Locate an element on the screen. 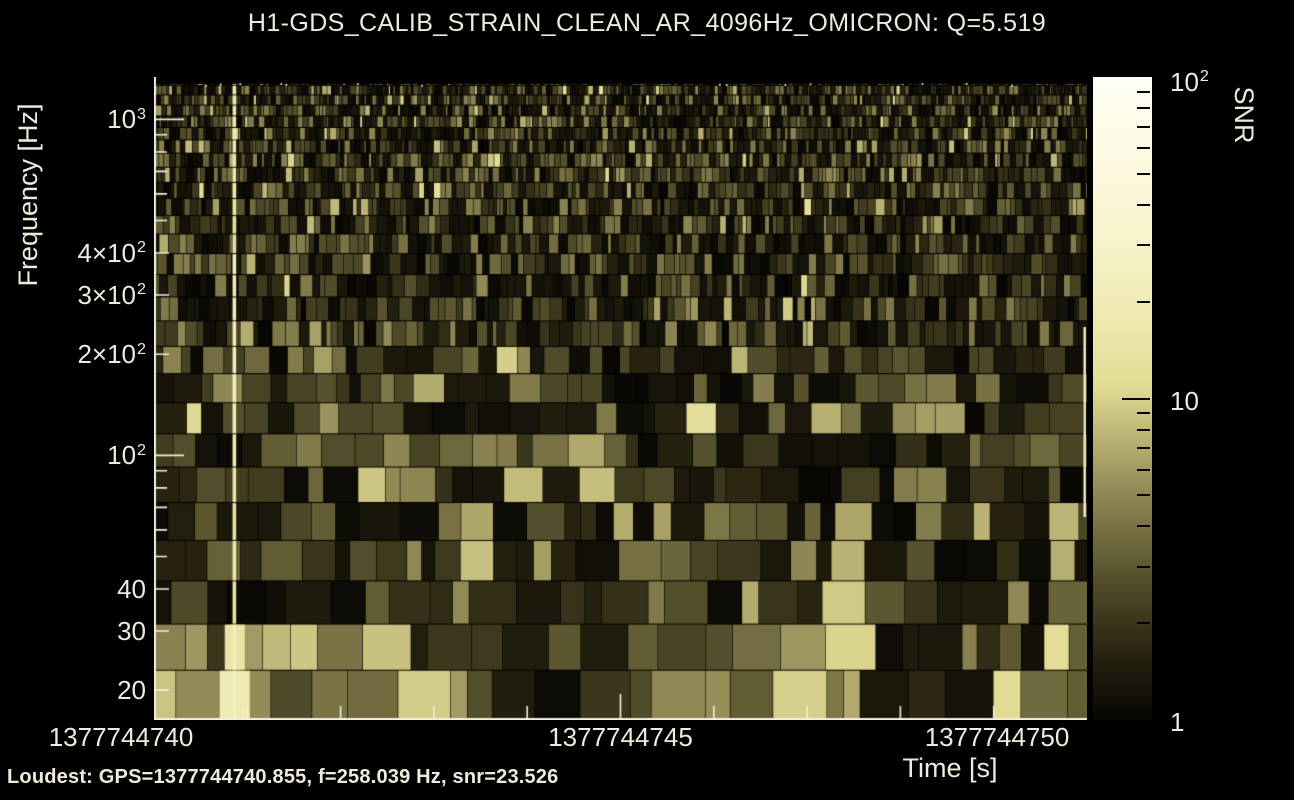  x-tick-label: 1377744750 is located at coordinates (997, 737).